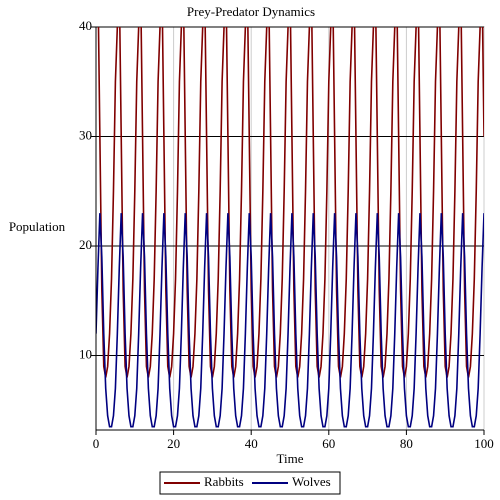 Image resolution: width=500 pixels, height=500 pixels. What do you see at coordinates (406, 443) in the screenshot?
I see `x-tick-label: 80` at bounding box center [406, 443].